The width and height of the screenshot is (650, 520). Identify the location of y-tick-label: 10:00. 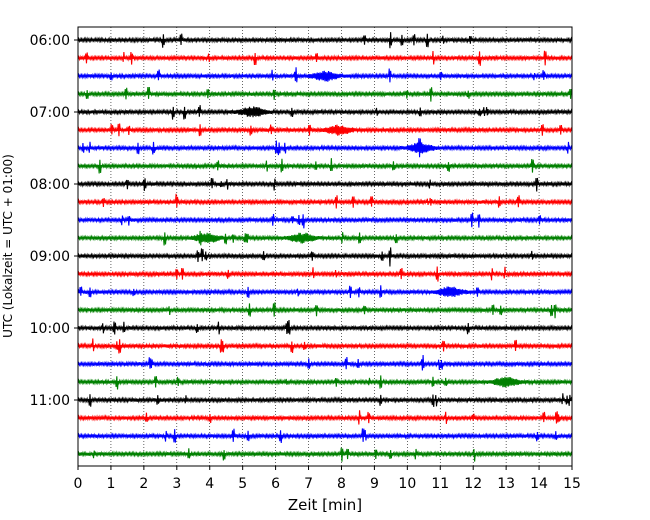
(50, 329).